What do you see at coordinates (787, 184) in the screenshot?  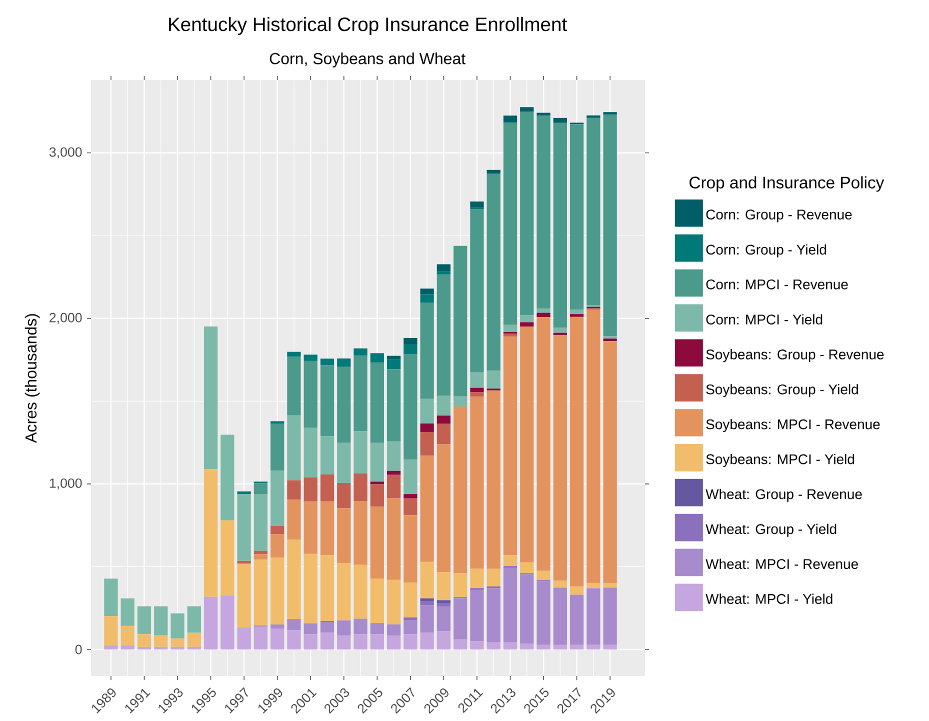 I see `legend-title: Crop and Insurance Policy` at bounding box center [787, 184].